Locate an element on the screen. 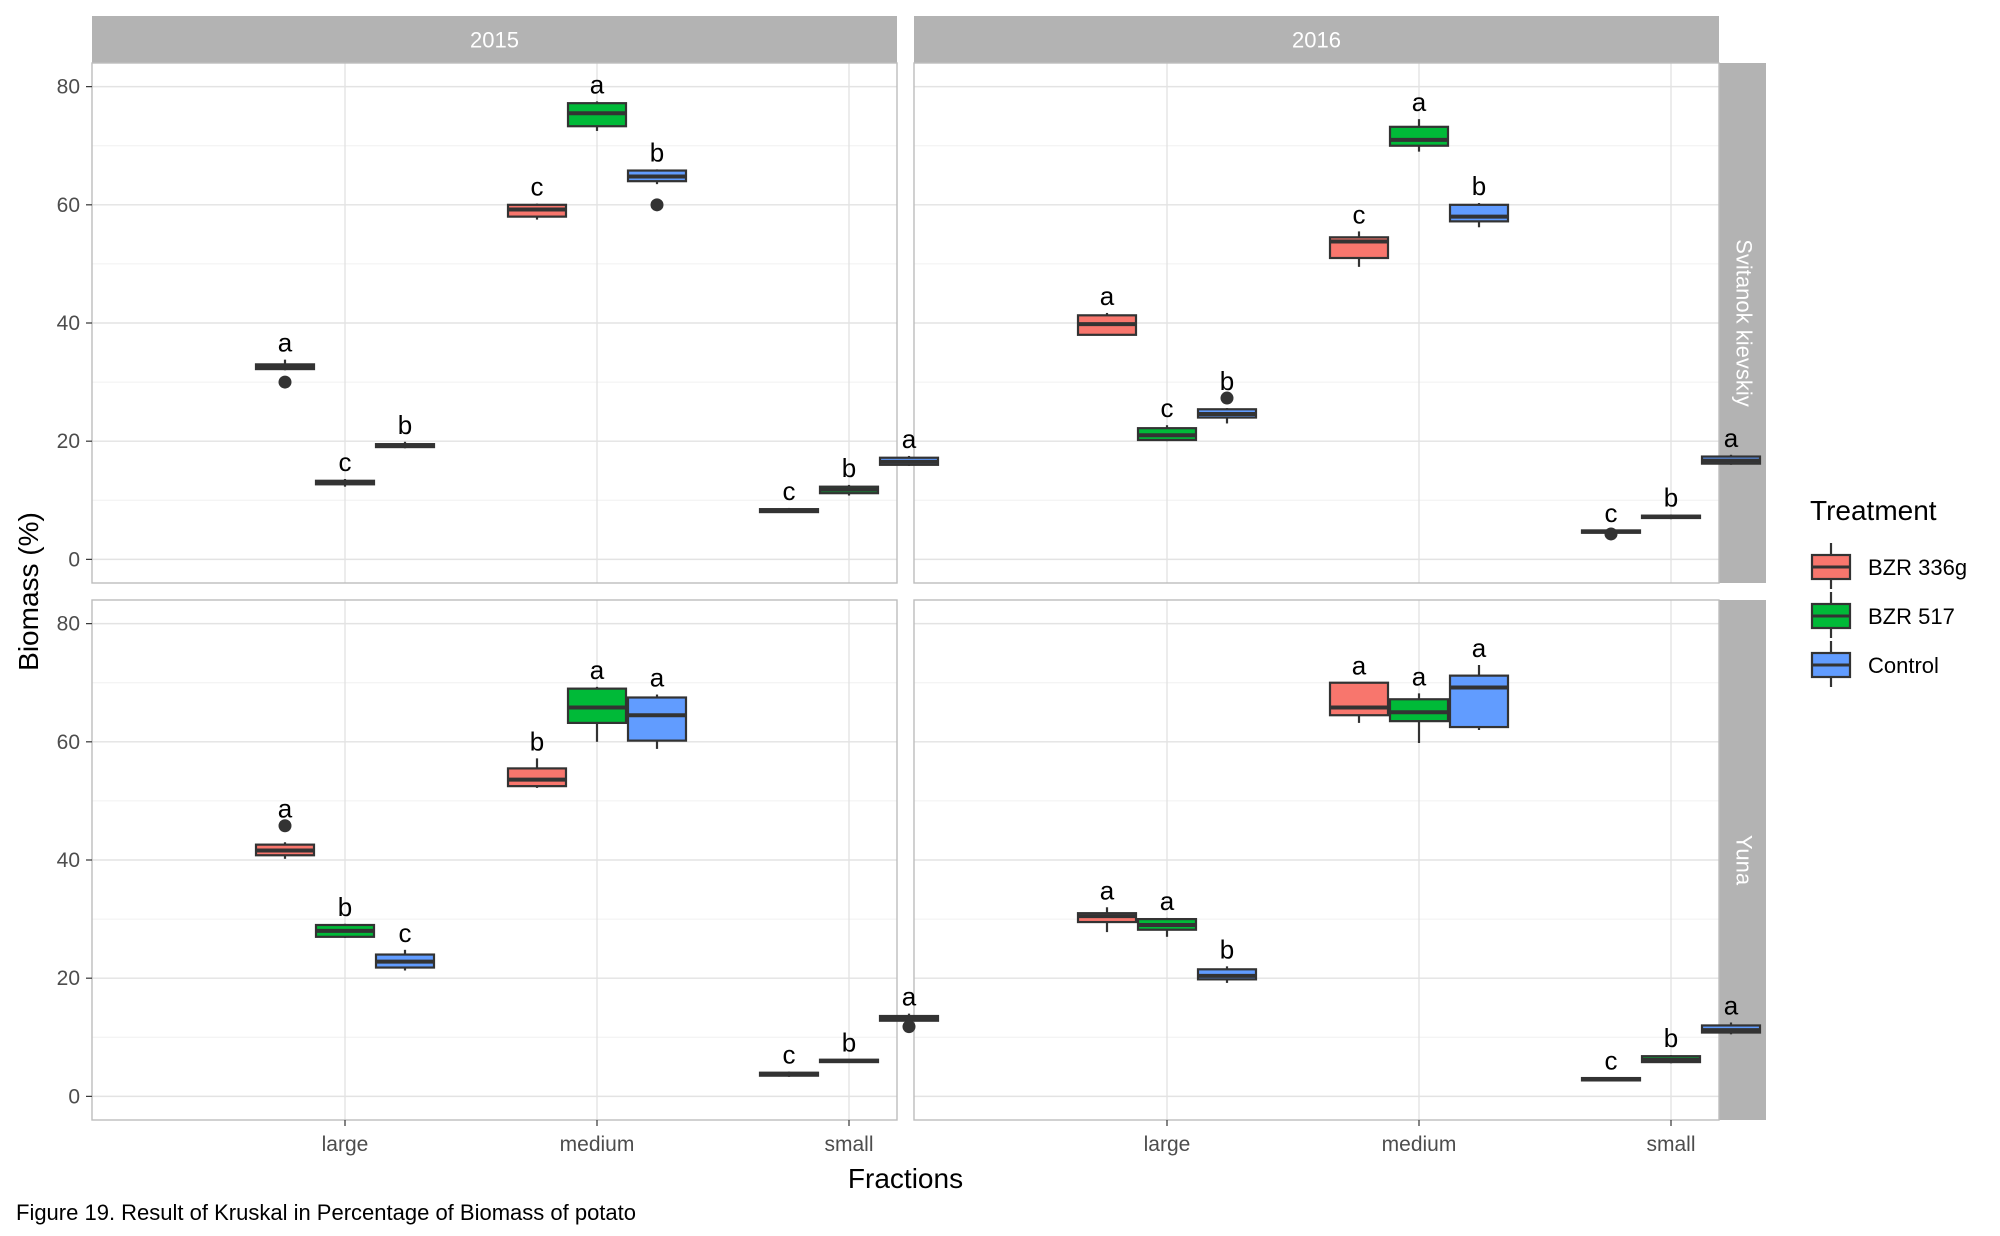 This screenshot has width=2000, height=1236. facet-strip-2015 is located at coordinates (494, 39).